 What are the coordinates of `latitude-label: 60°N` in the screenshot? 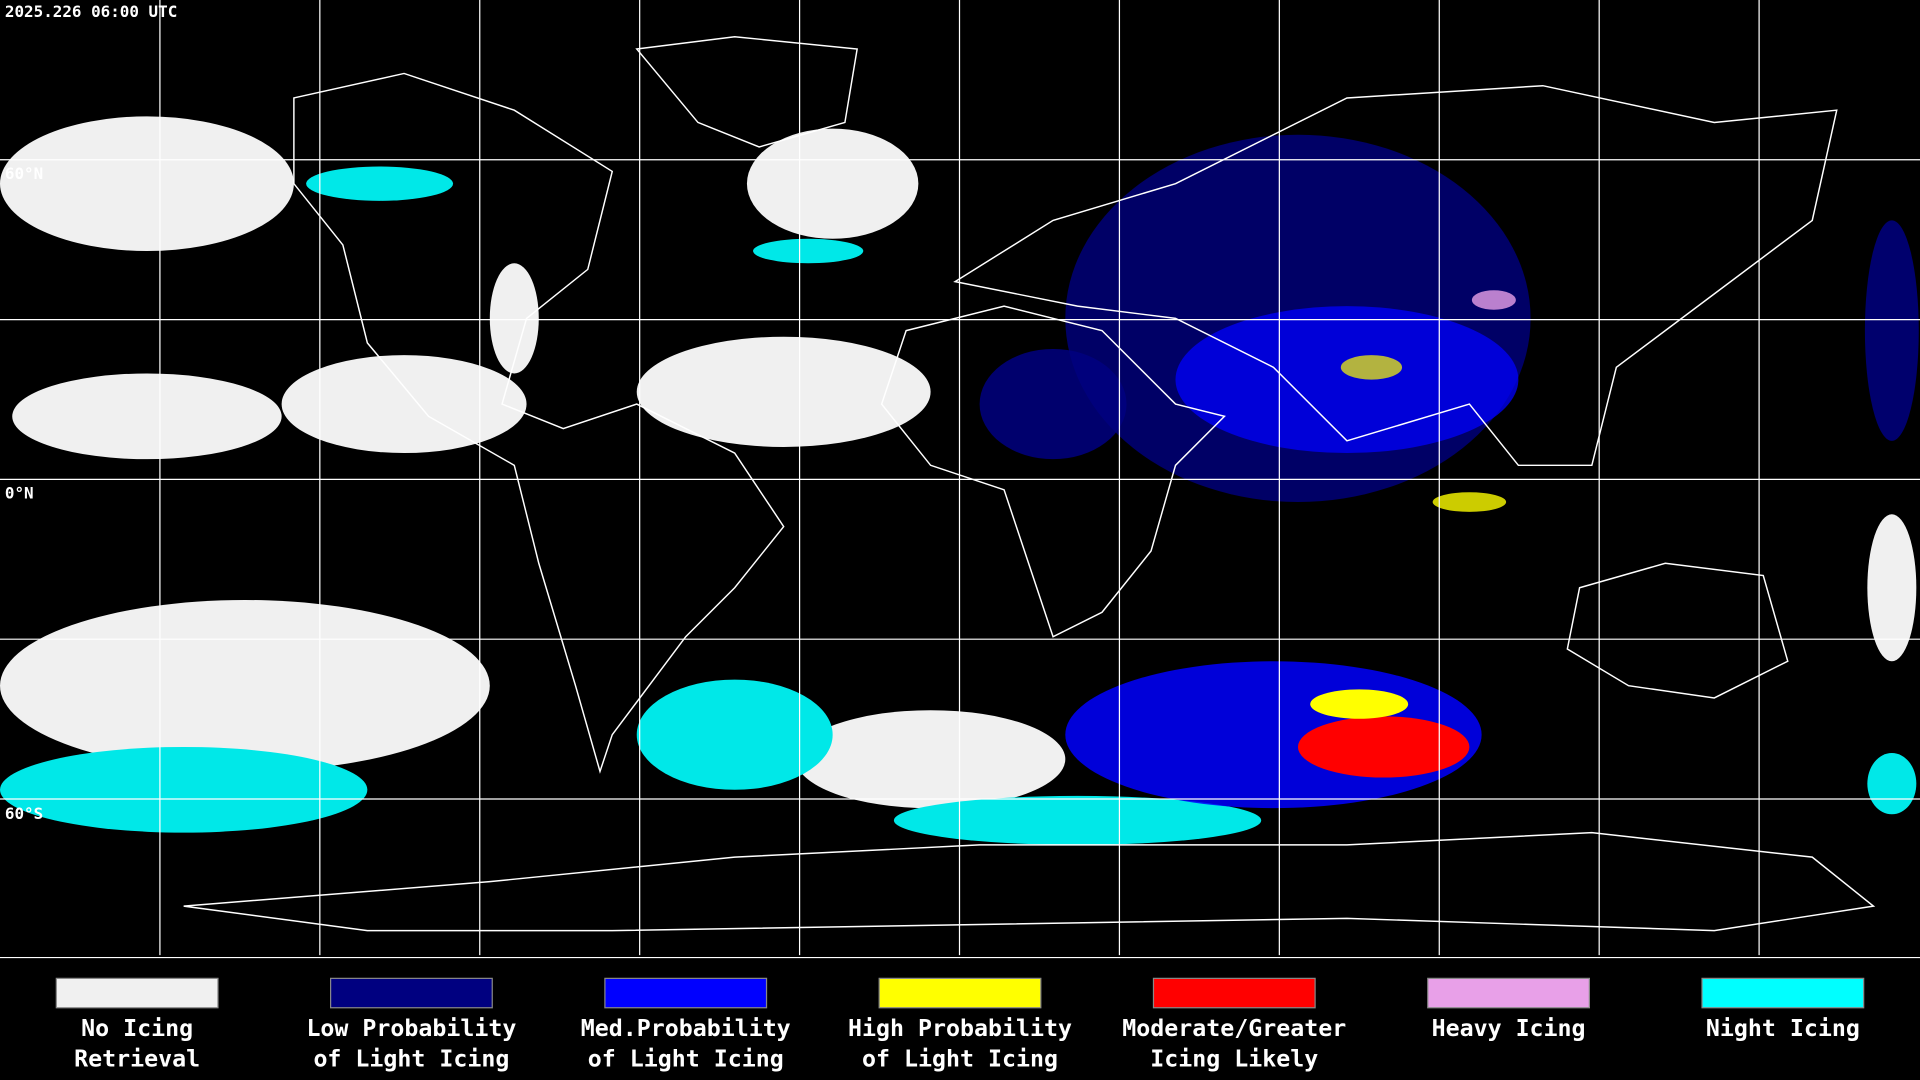 It's located at (24, 173).